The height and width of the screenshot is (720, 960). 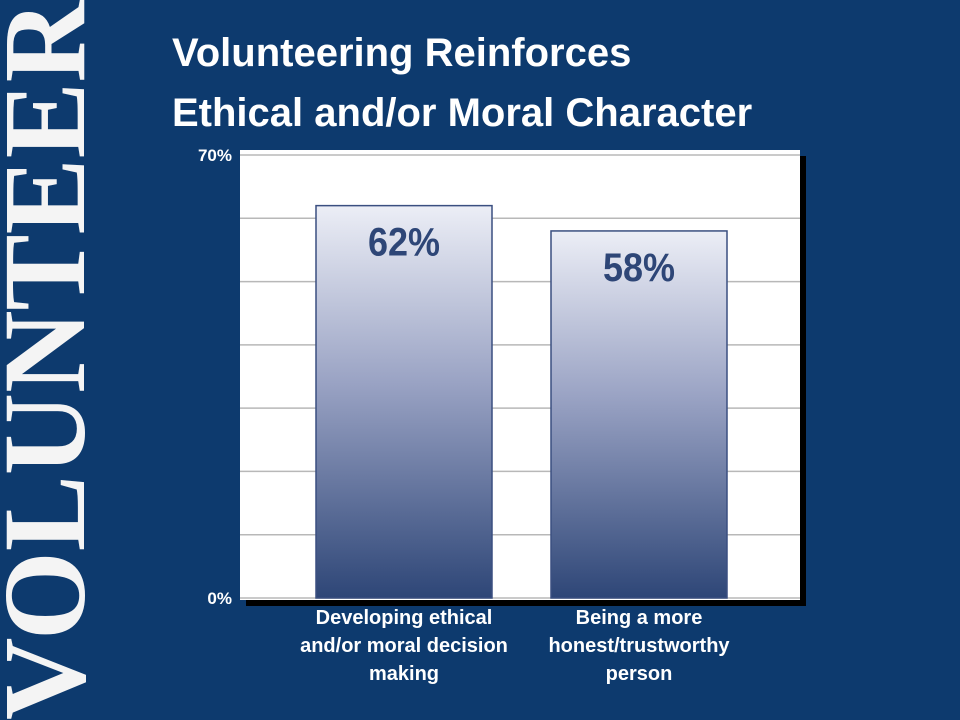 What do you see at coordinates (404, 243) in the screenshot?
I see `value-label: 62%` at bounding box center [404, 243].